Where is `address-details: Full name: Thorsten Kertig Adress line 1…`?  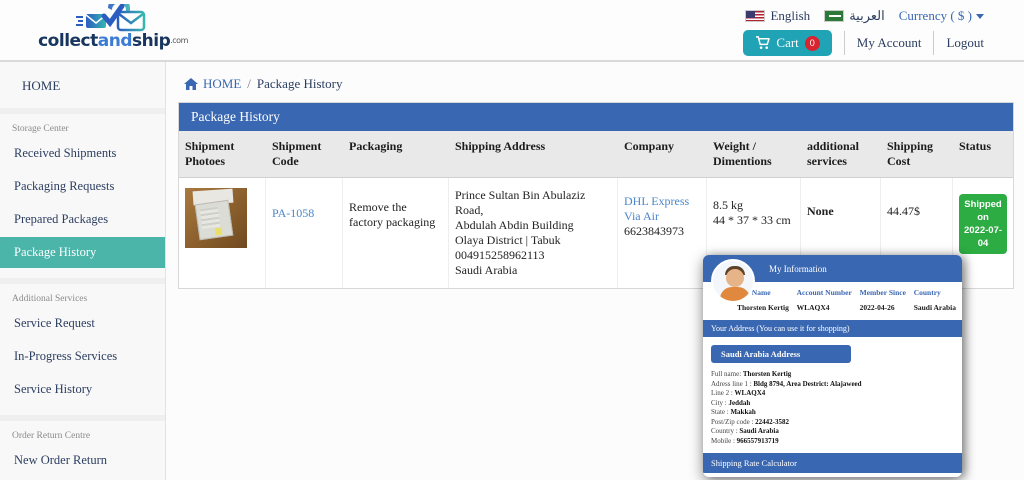
address-details: Full name: Thorsten Kertig Adress line 1… is located at coordinates (832, 408).